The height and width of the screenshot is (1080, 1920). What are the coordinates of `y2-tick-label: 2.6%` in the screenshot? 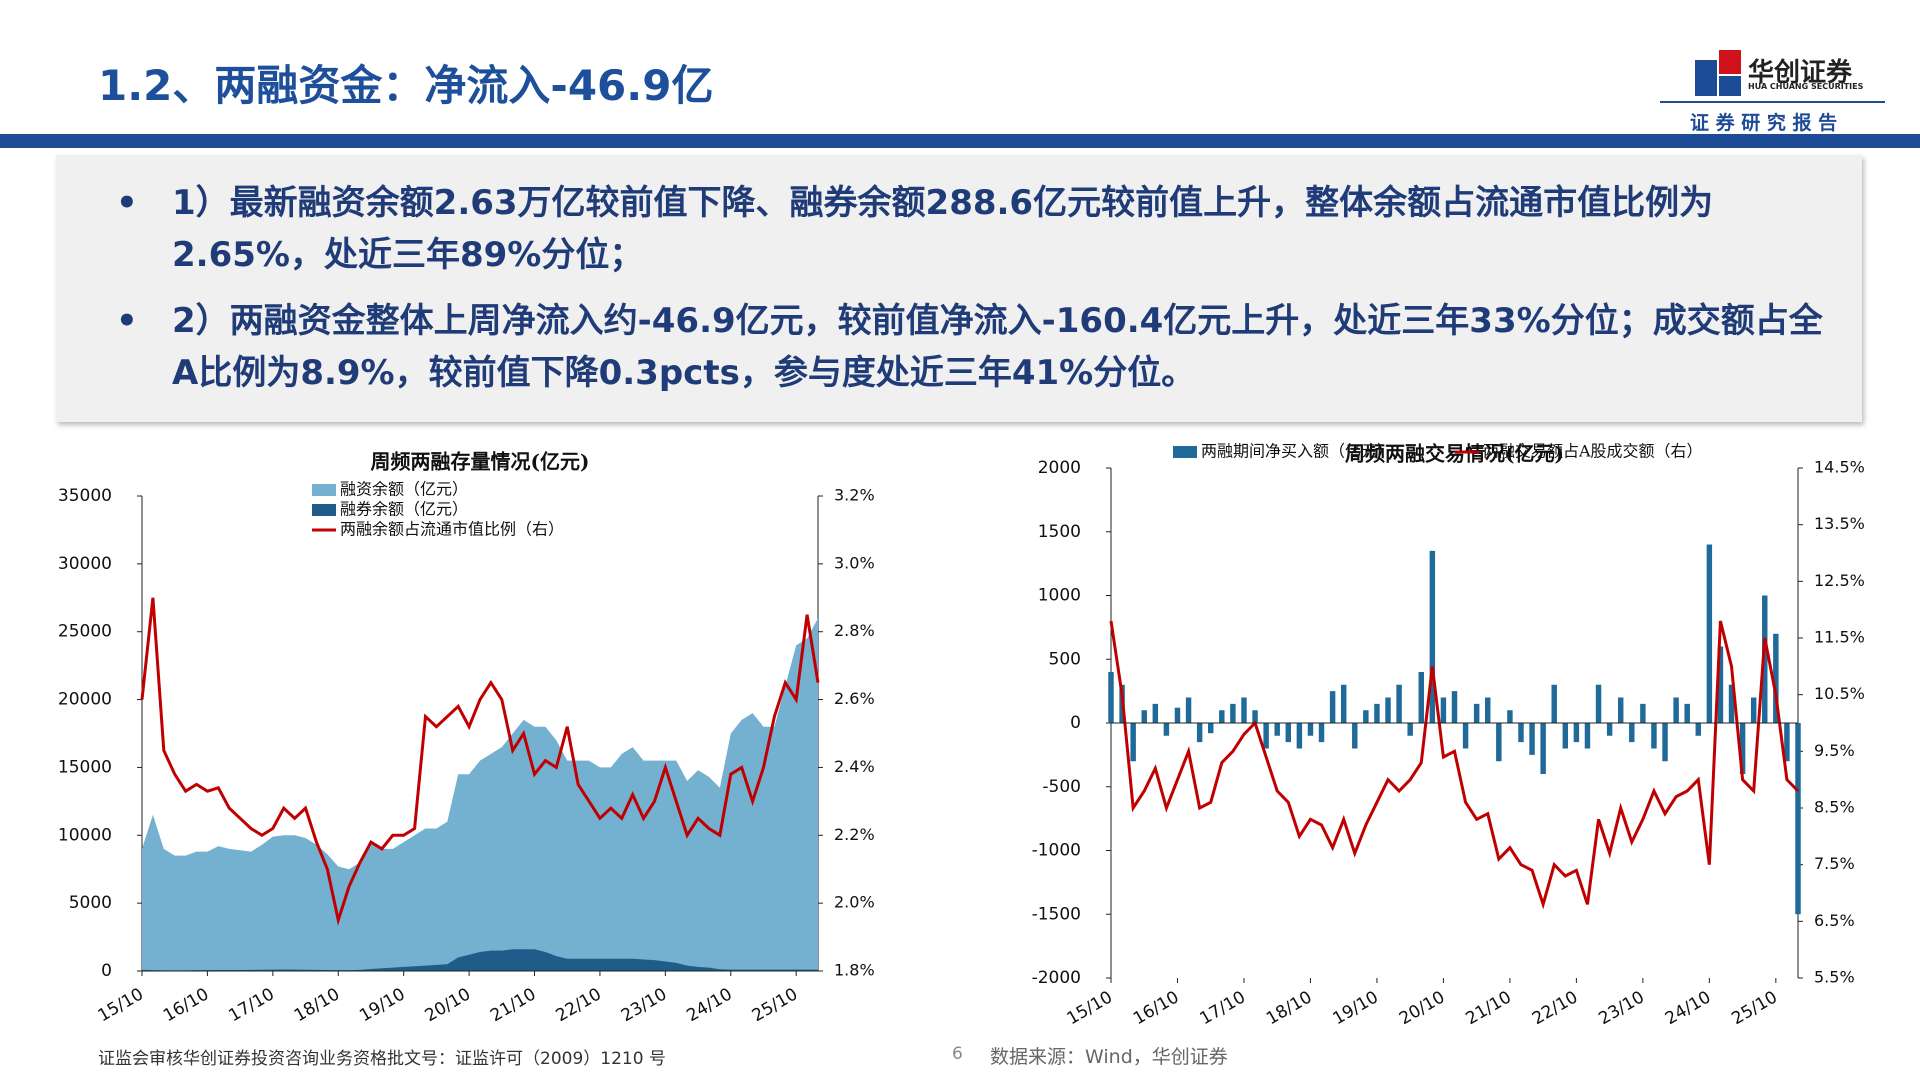 It's located at (854, 698).